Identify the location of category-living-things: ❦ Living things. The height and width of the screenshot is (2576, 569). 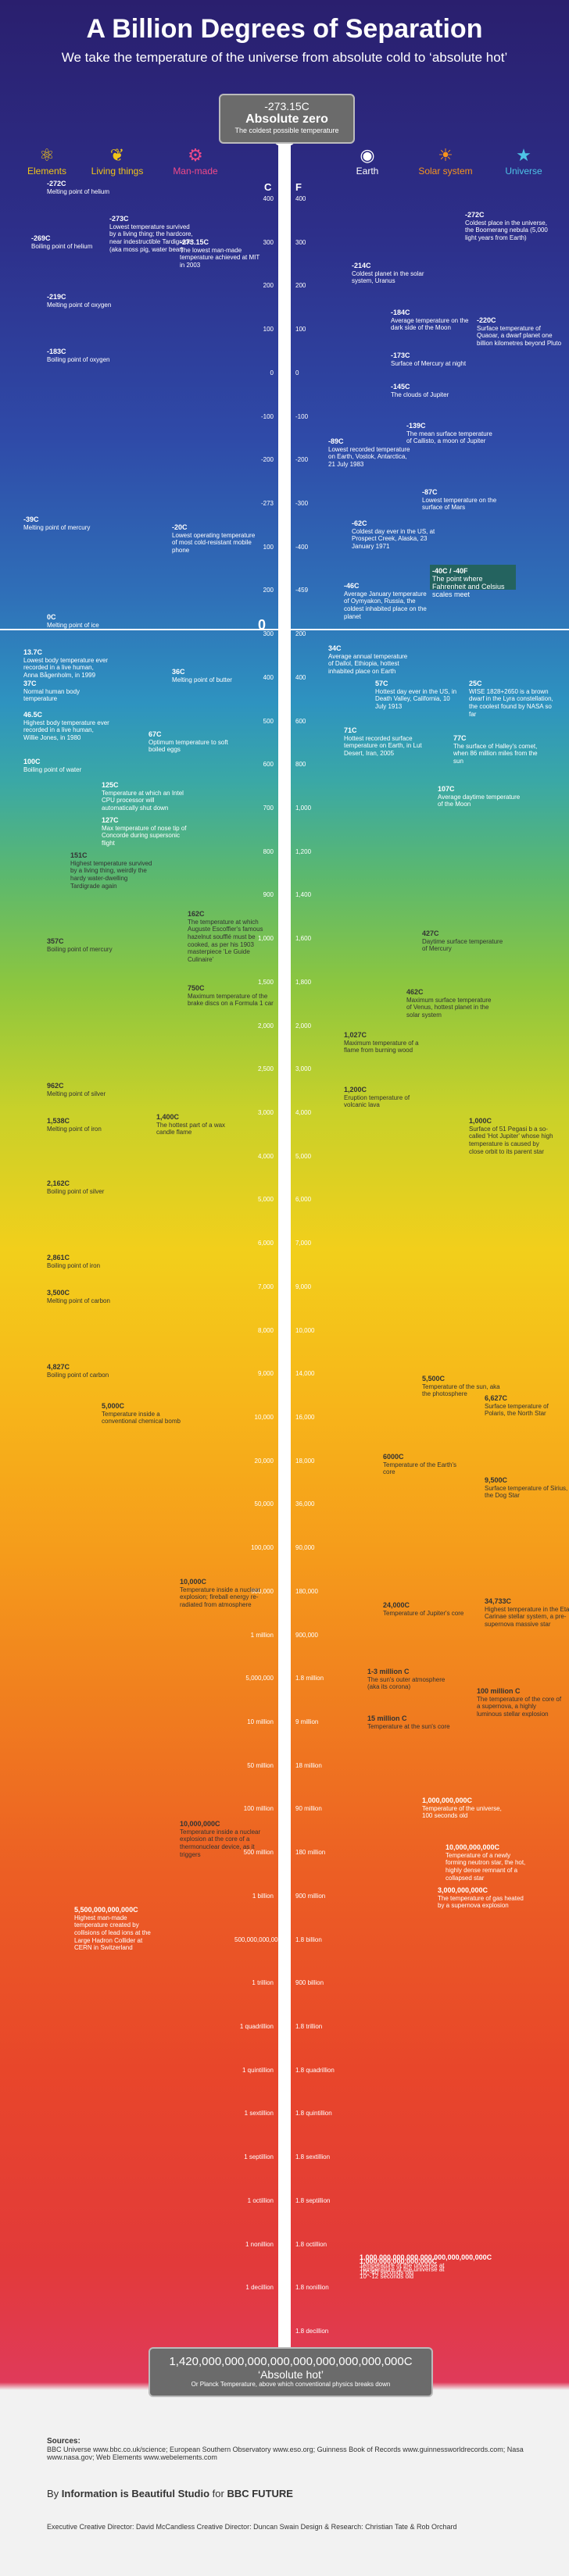
(117, 161).